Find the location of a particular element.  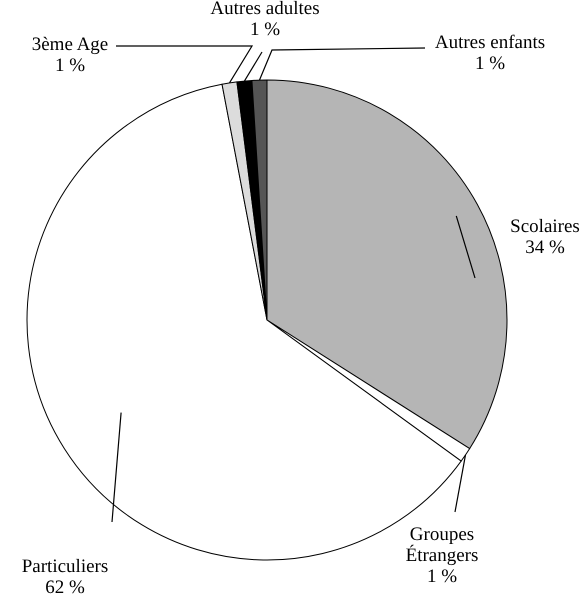

data-label: 34 % is located at coordinates (545, 247).